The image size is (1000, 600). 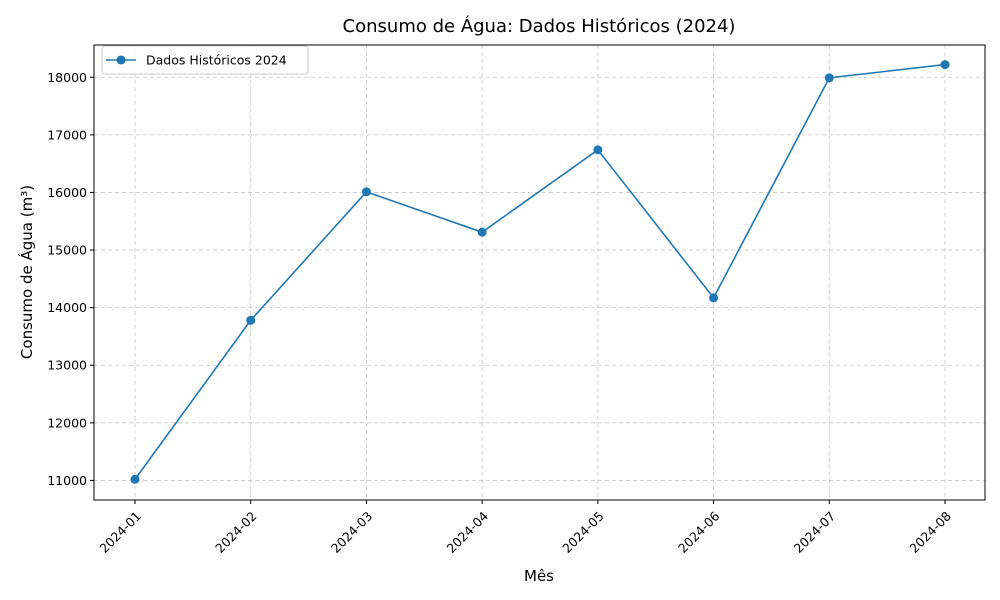 What do you see at coordinates (539, 26) in the screenshot?
I see `chart-title: Consumo de Água: Dados Históricos (2024)` at bounding box center [539, 26].